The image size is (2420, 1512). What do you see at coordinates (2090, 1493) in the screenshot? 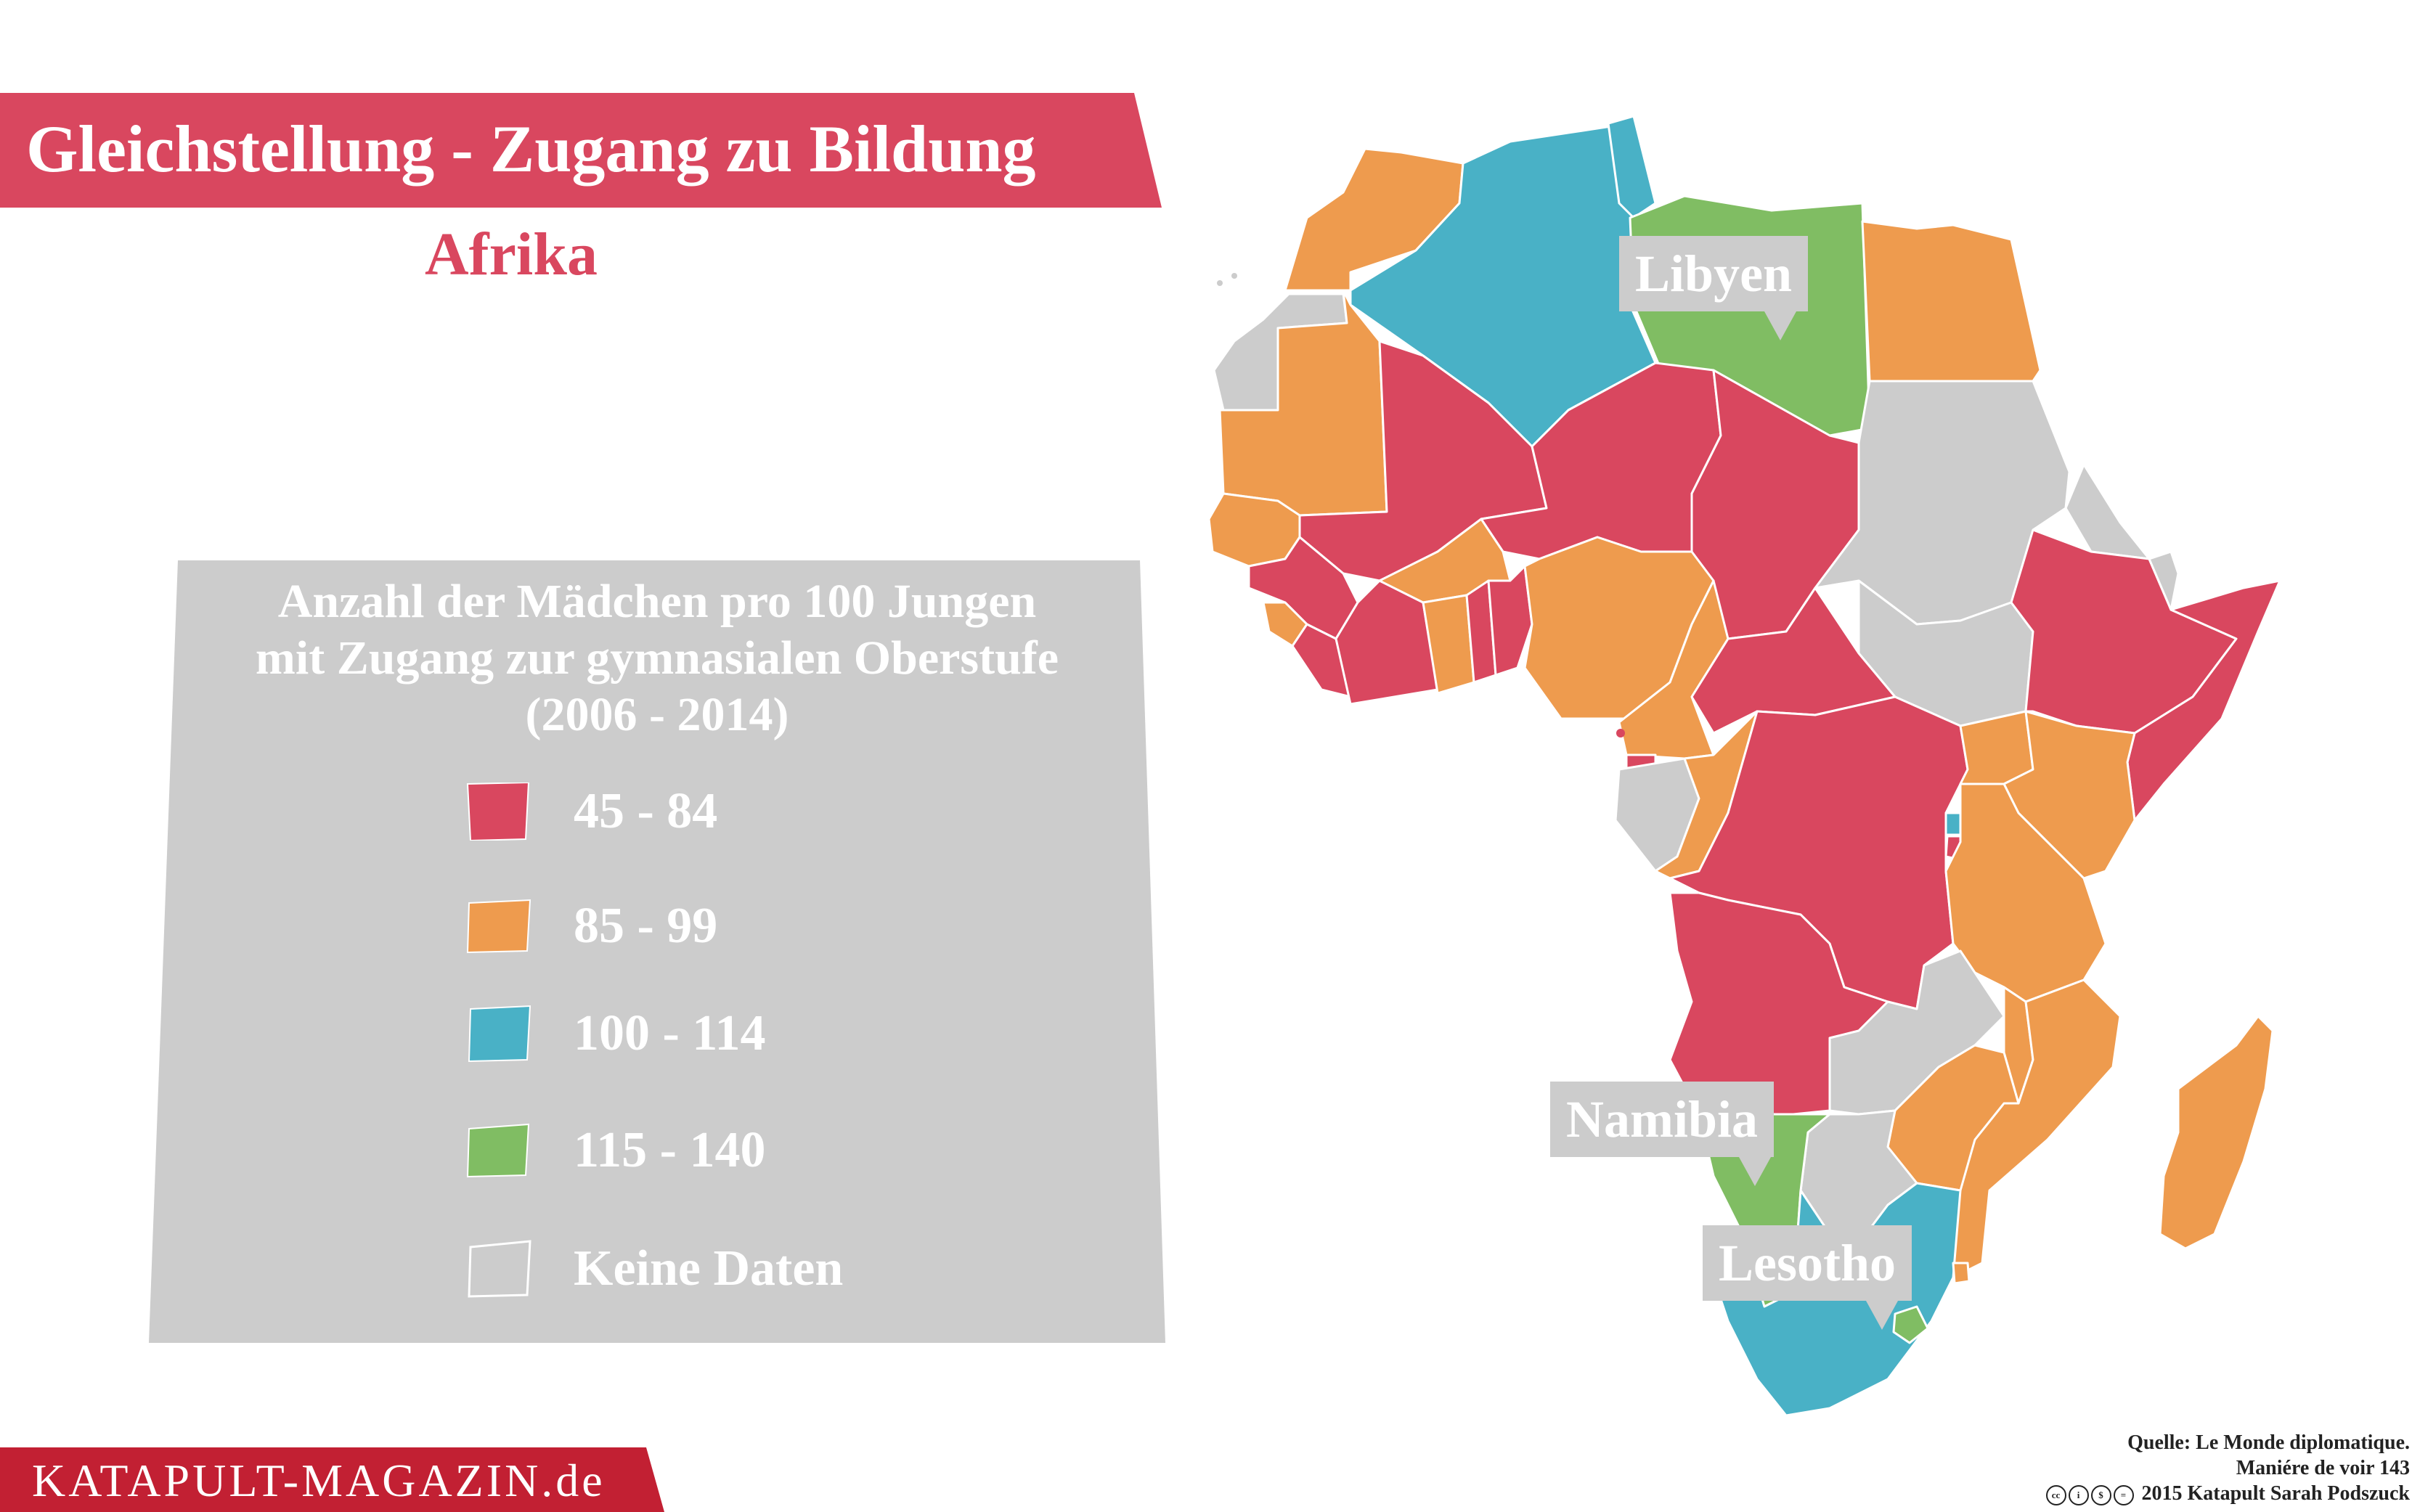
I see `cc-license-icon: cc i $ =` at bounding box center [2090, 1493].